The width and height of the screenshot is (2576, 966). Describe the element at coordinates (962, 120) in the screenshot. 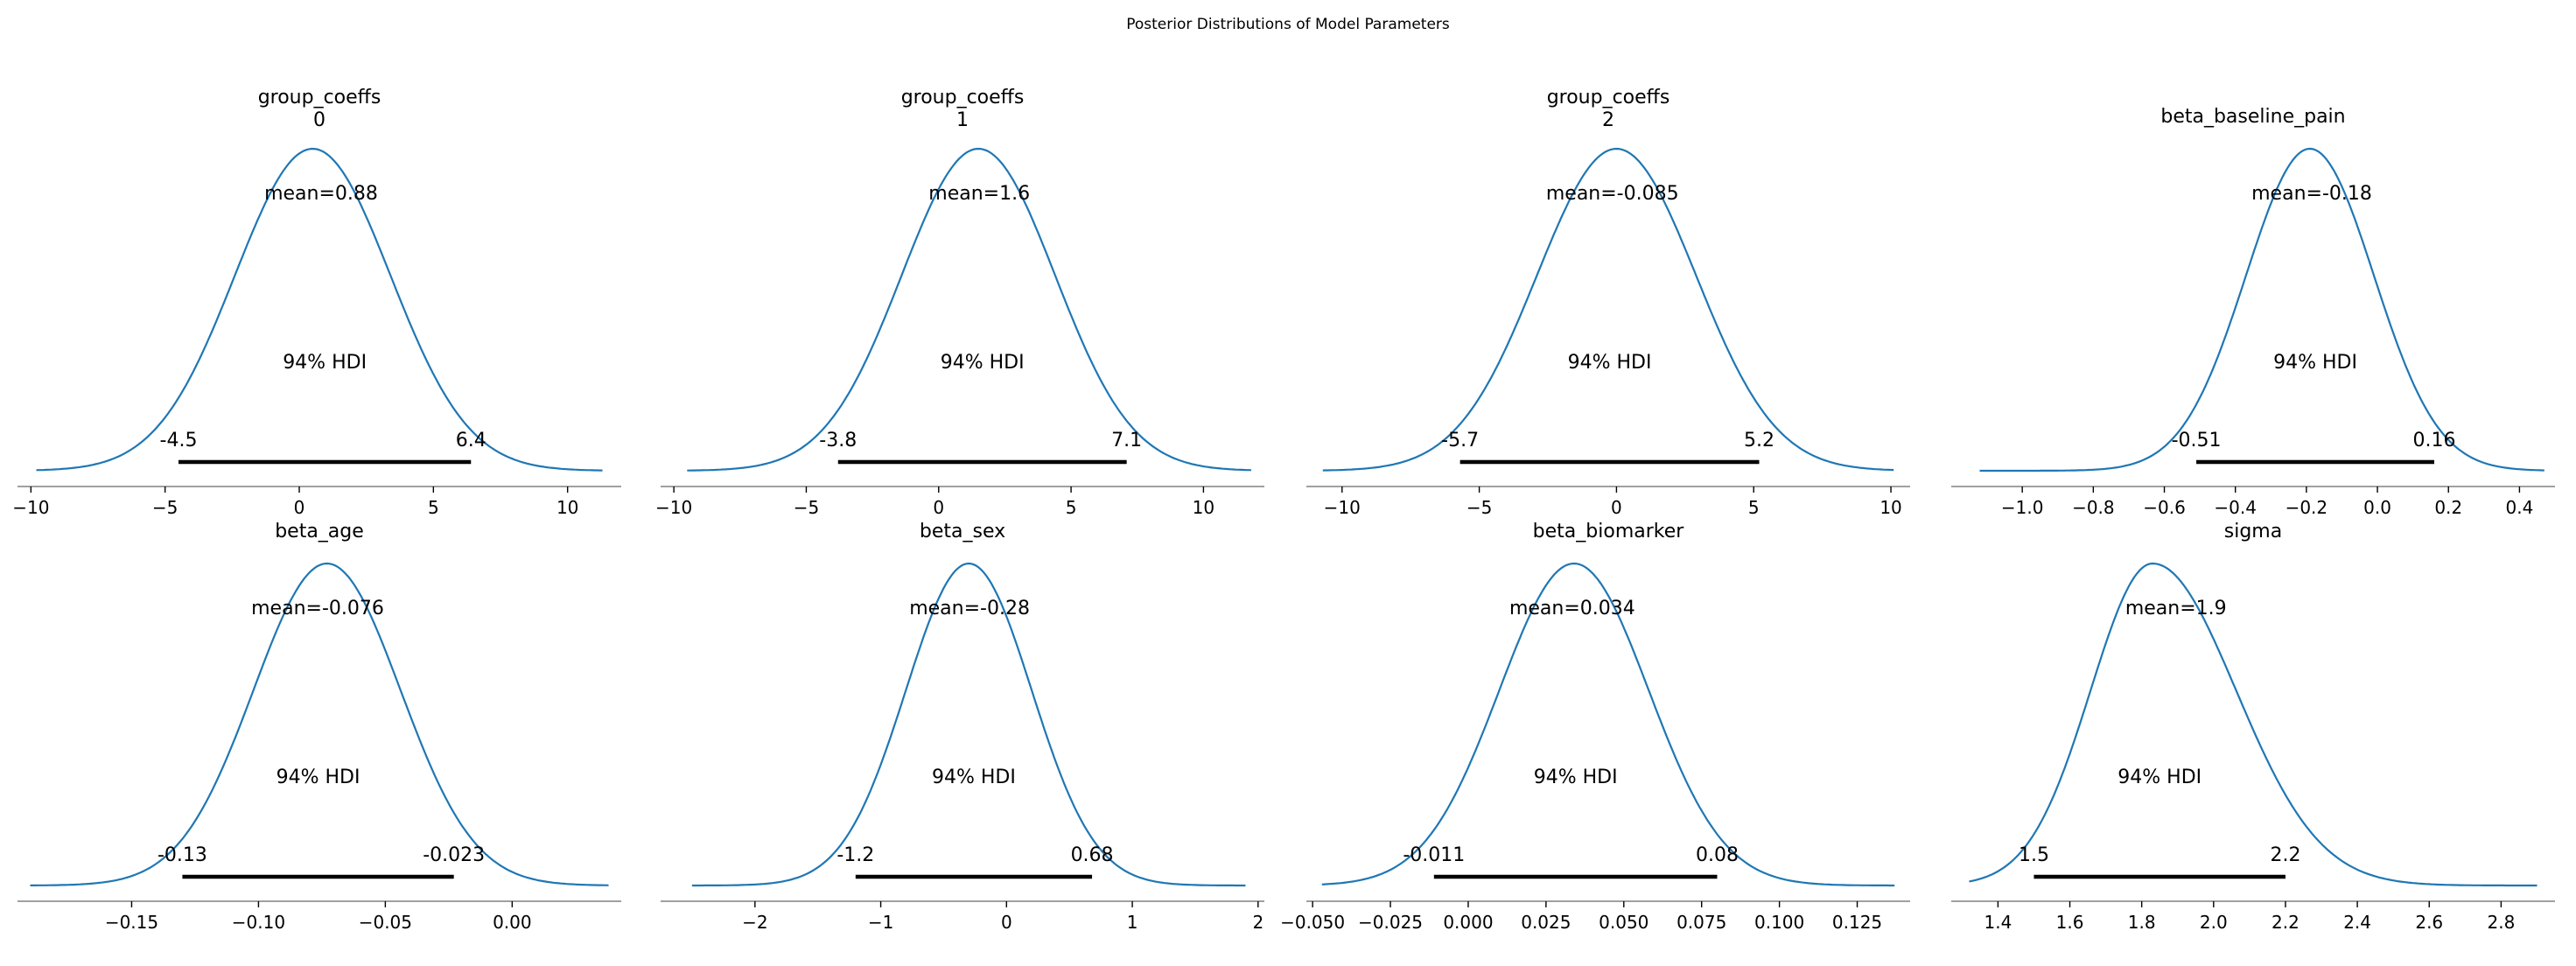

I see `panel-title-index: 1` at that location.